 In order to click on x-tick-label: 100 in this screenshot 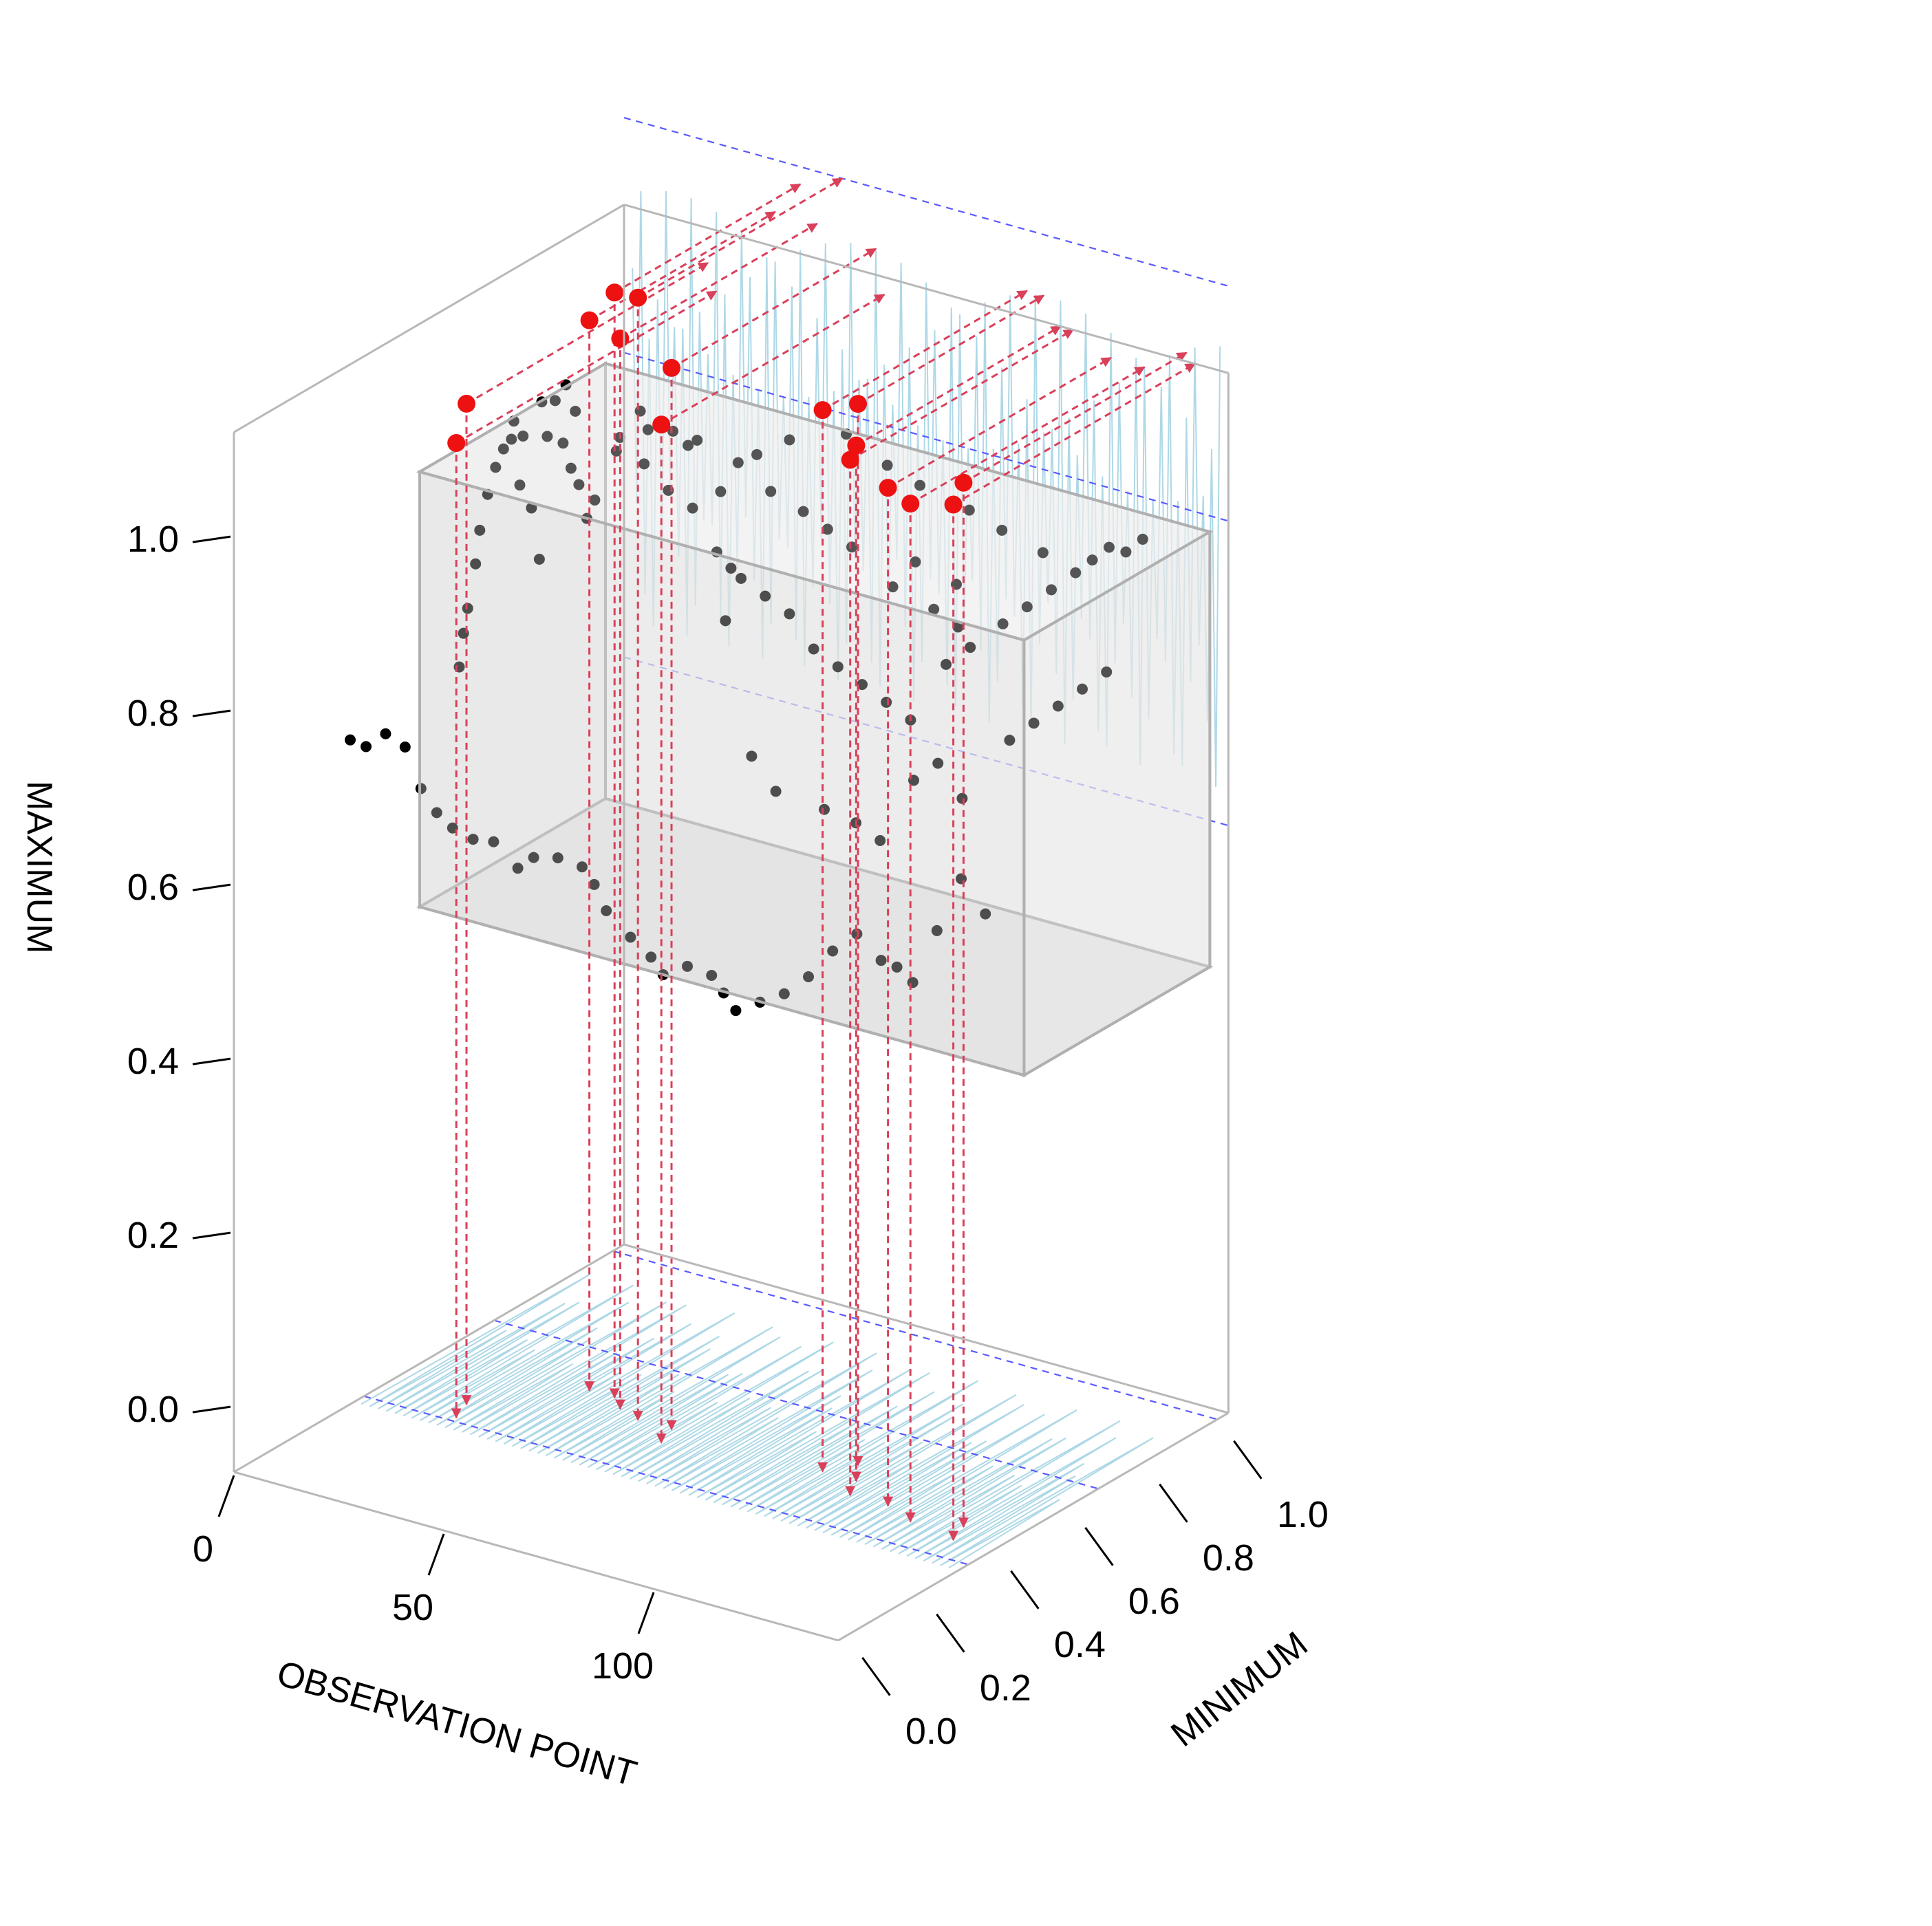, I will do `click(623, 1666)`.